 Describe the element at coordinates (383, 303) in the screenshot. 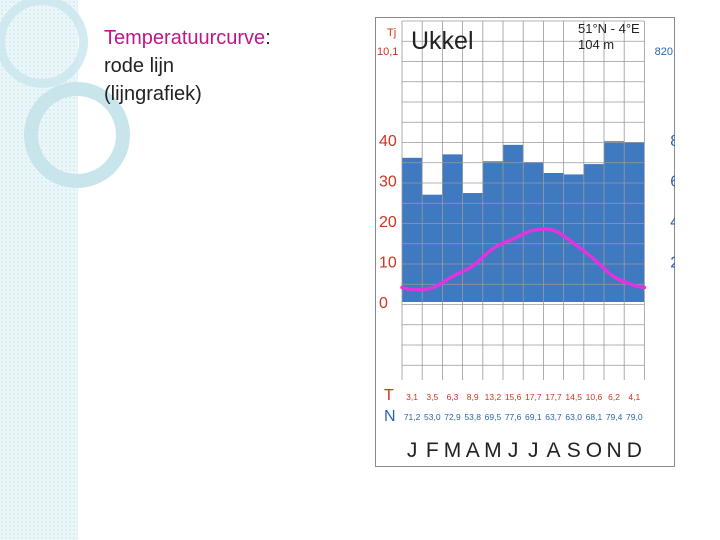

I see `left-axis-tick: 0` at that location.